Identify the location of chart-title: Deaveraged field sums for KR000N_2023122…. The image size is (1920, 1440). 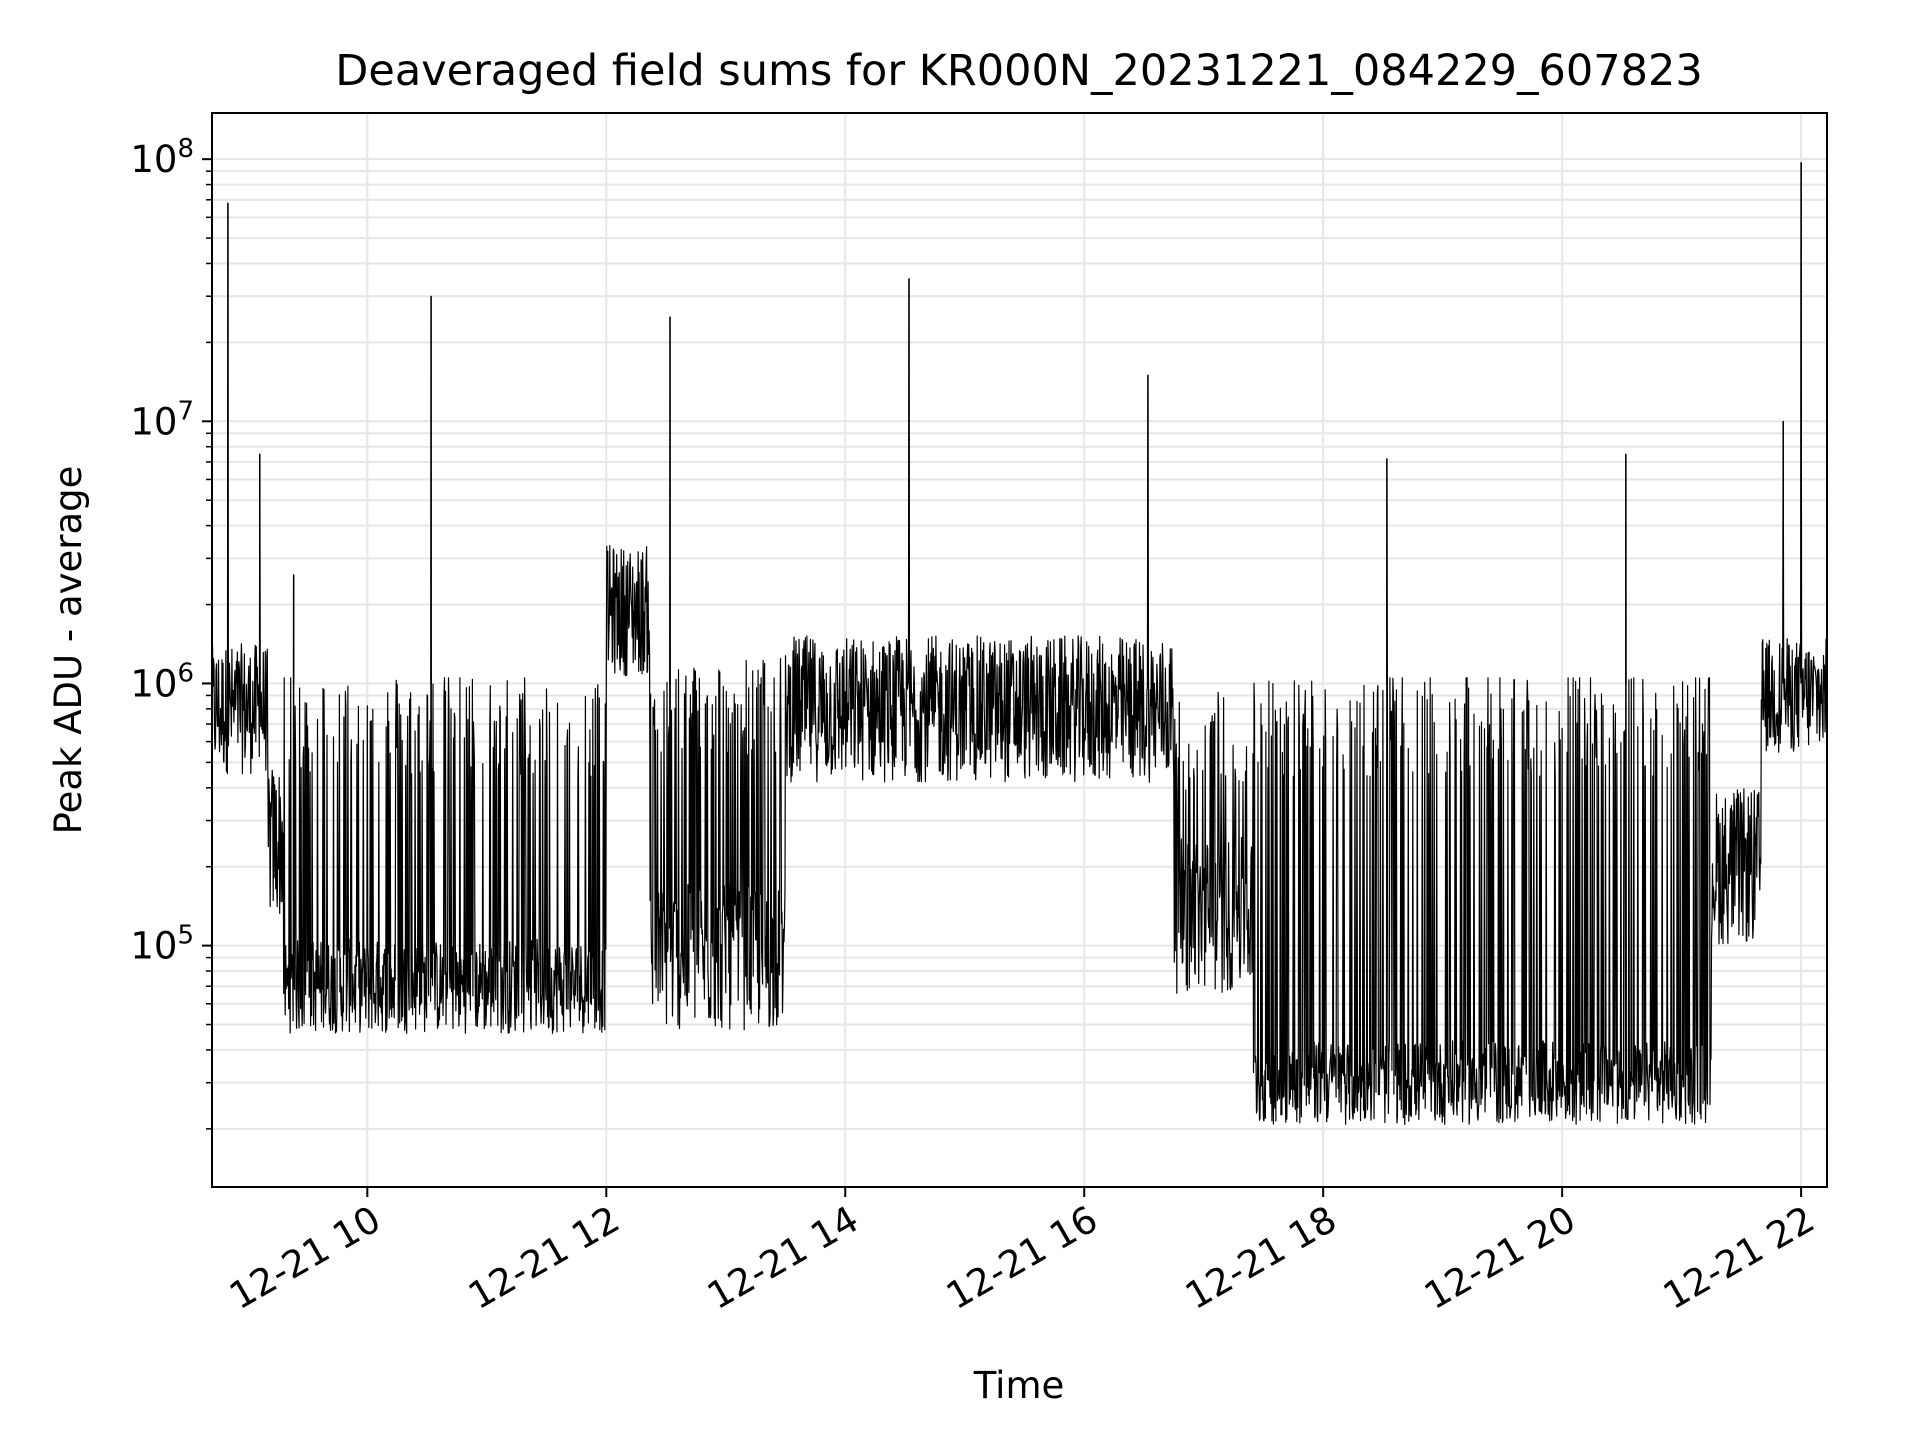
(1018, 71).